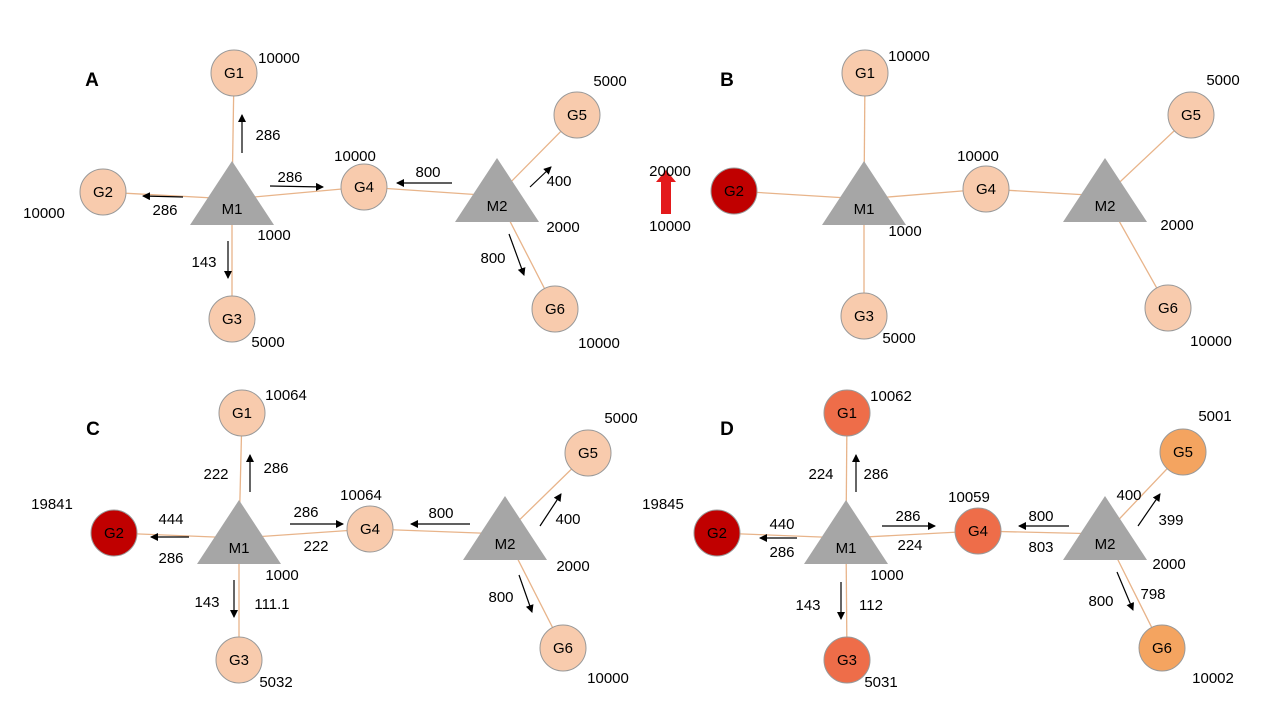 The width and height of the screenshot is (1280, 720). Describe the element at coordinates (275, 682) in the screenshot. I see `node-value-g3: 5032` at that location.